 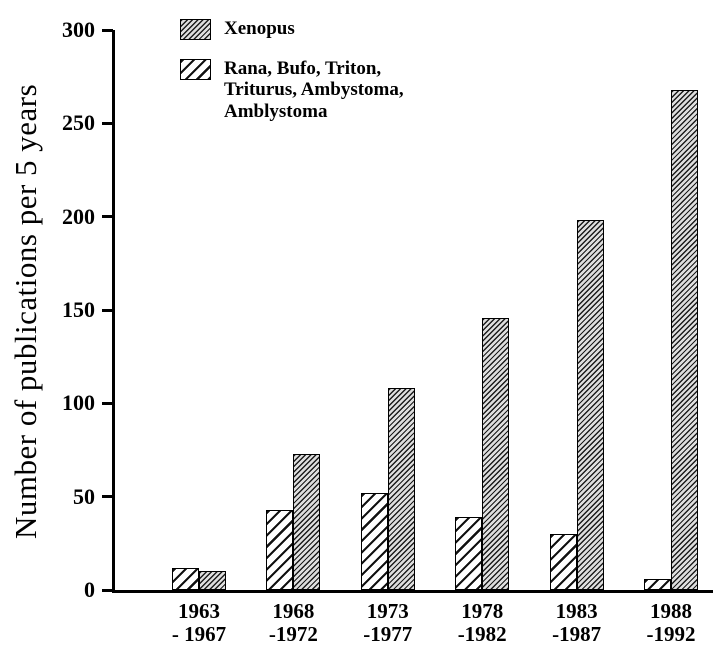 What do you see at coordinates (195, 29) in the screenshot?
I see `xenopus-hatch-swatch-icon` at bounding box center [195, 29].